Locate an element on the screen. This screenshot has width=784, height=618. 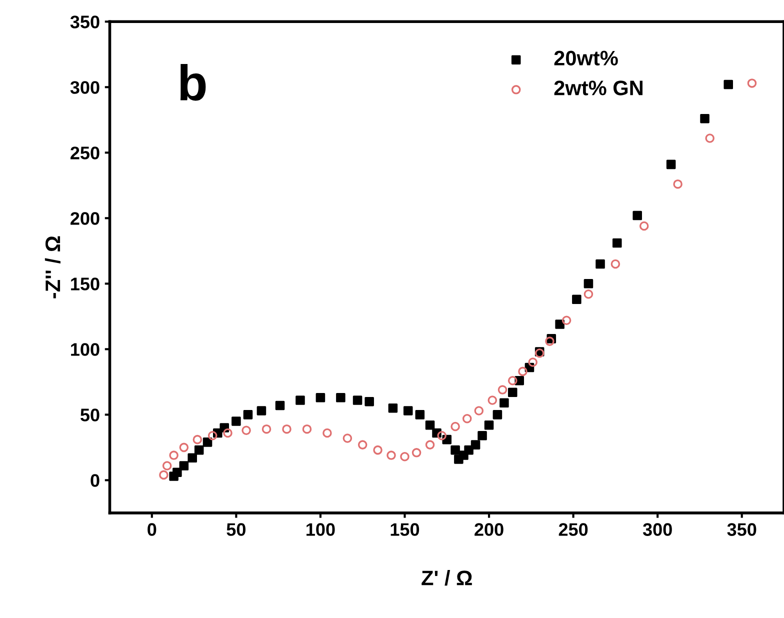
legend-label: 20wt% is located at coordinates (586, 58).